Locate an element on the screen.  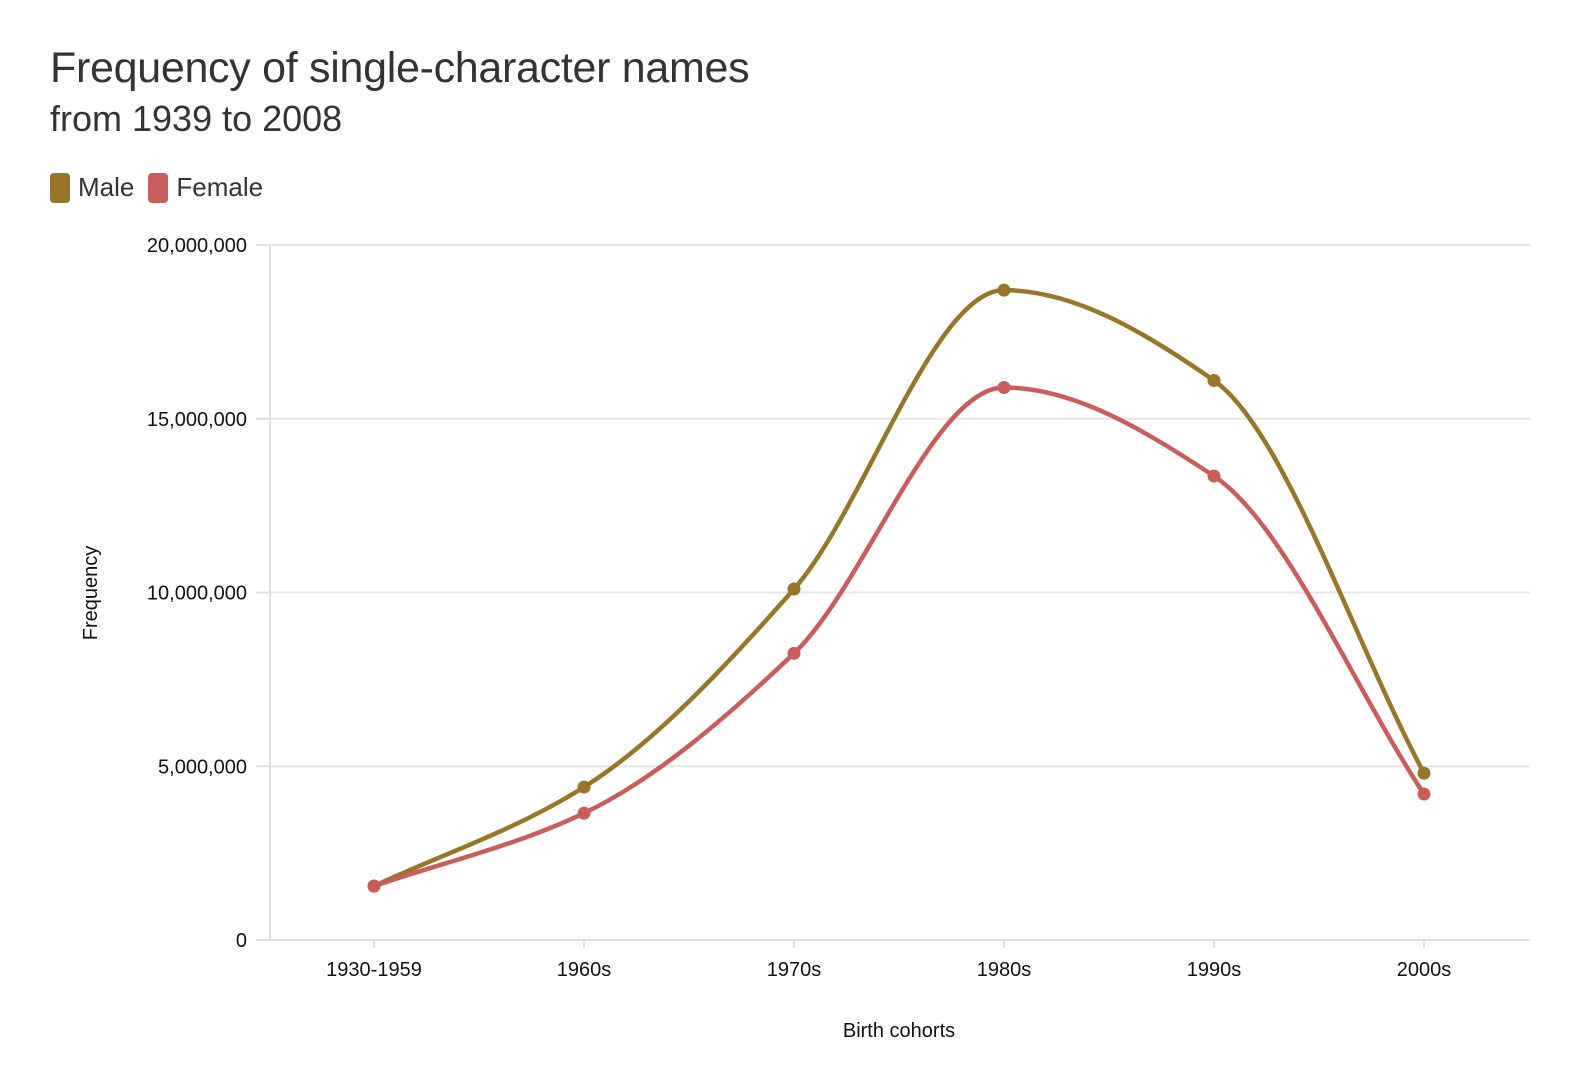
x-axis-title: Birth cohorts is located at coordinates (899, 1031).